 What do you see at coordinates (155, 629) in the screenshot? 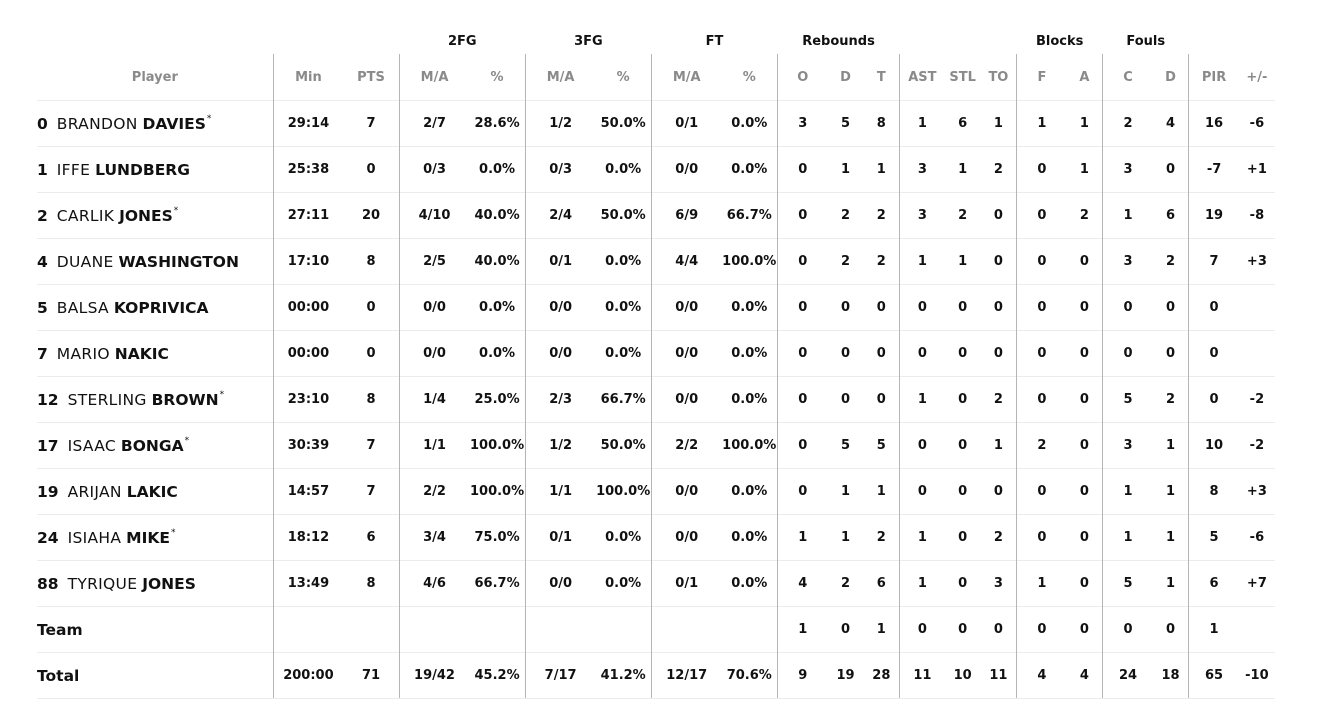
I see `team-label-cell: Team` at bounding box center [155, 629].